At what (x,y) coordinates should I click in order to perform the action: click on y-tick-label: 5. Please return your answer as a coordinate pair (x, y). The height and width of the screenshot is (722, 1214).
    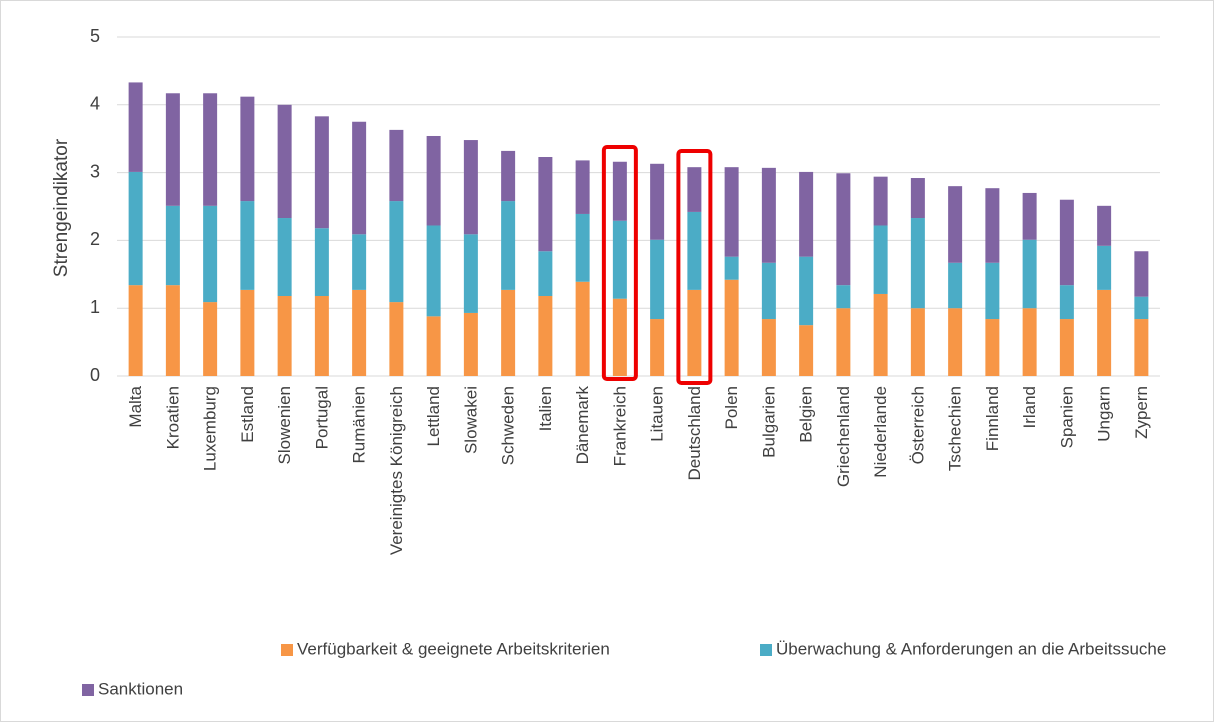
    Looking at the image, I should click on (95, 36).